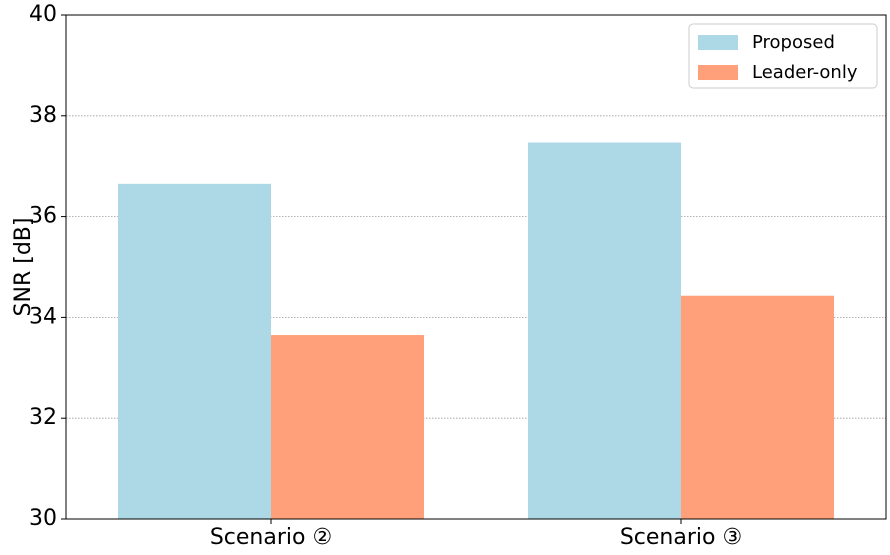  I want to click on x-axis-ticks: Scenario ② Scenario ③, so click(476, 534).